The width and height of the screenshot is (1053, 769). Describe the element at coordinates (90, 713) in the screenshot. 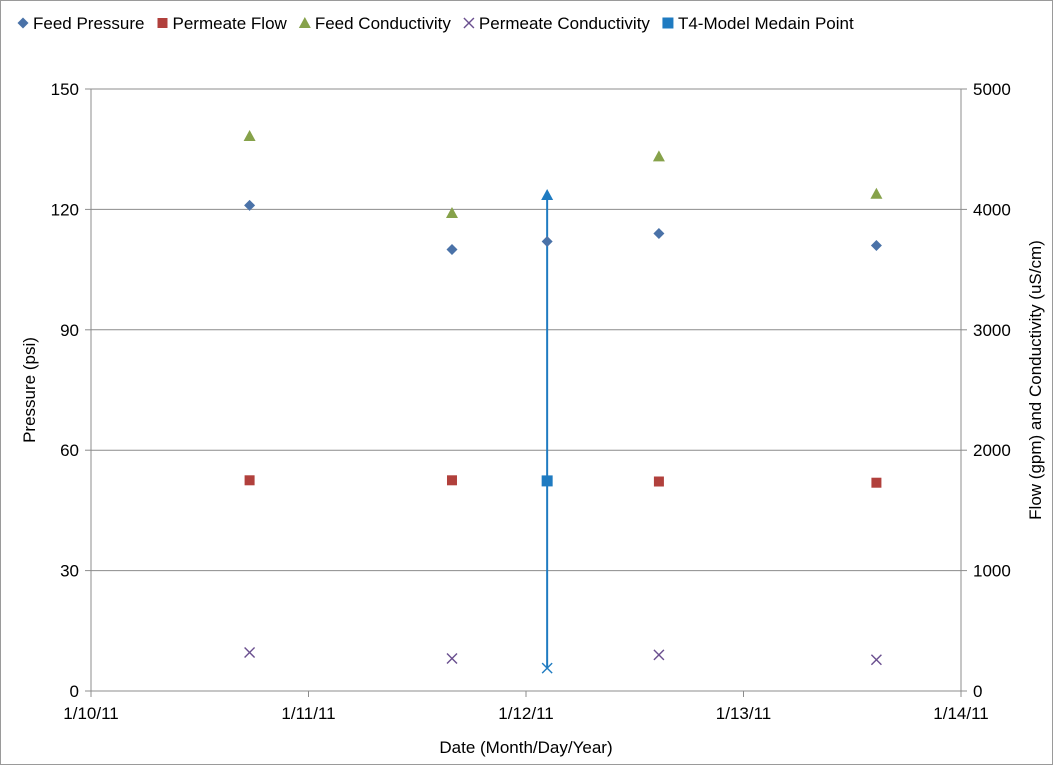

I see `x-tick-label: 1/10/11` at that location.